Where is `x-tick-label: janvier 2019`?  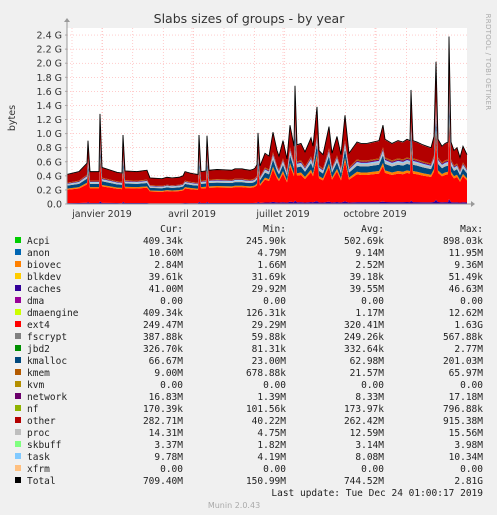 x-tick-label: janvier 2019 is located at coordinates (101, 214).